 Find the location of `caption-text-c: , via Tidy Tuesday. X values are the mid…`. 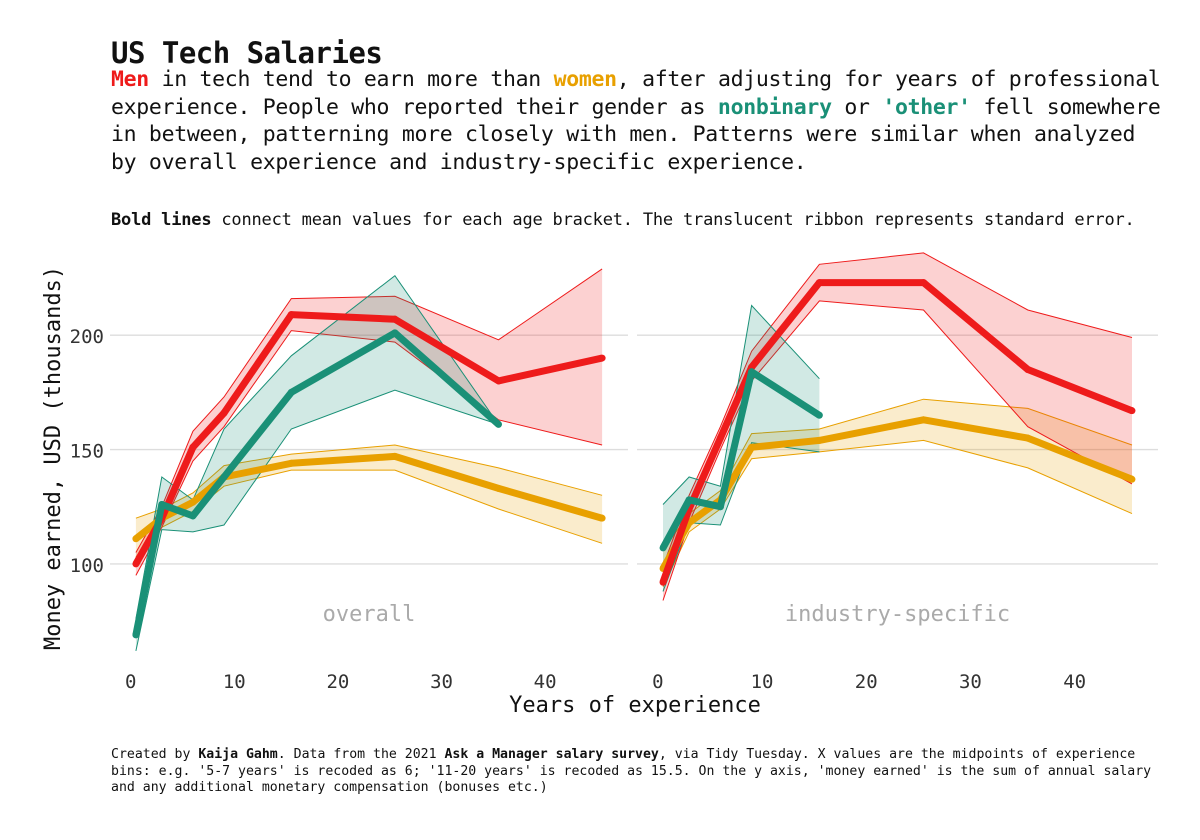

caption-text-c: , via Tidy Tuesday. X values are the mid… is located at coordinates (631, 771).